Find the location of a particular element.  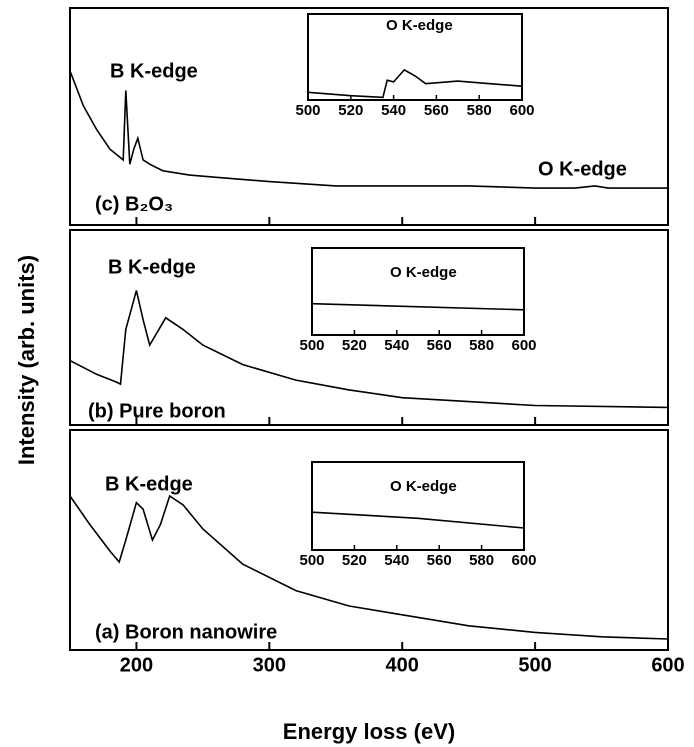

panel-label: (a) Boron nanowire is located at coordinates (186, 632).